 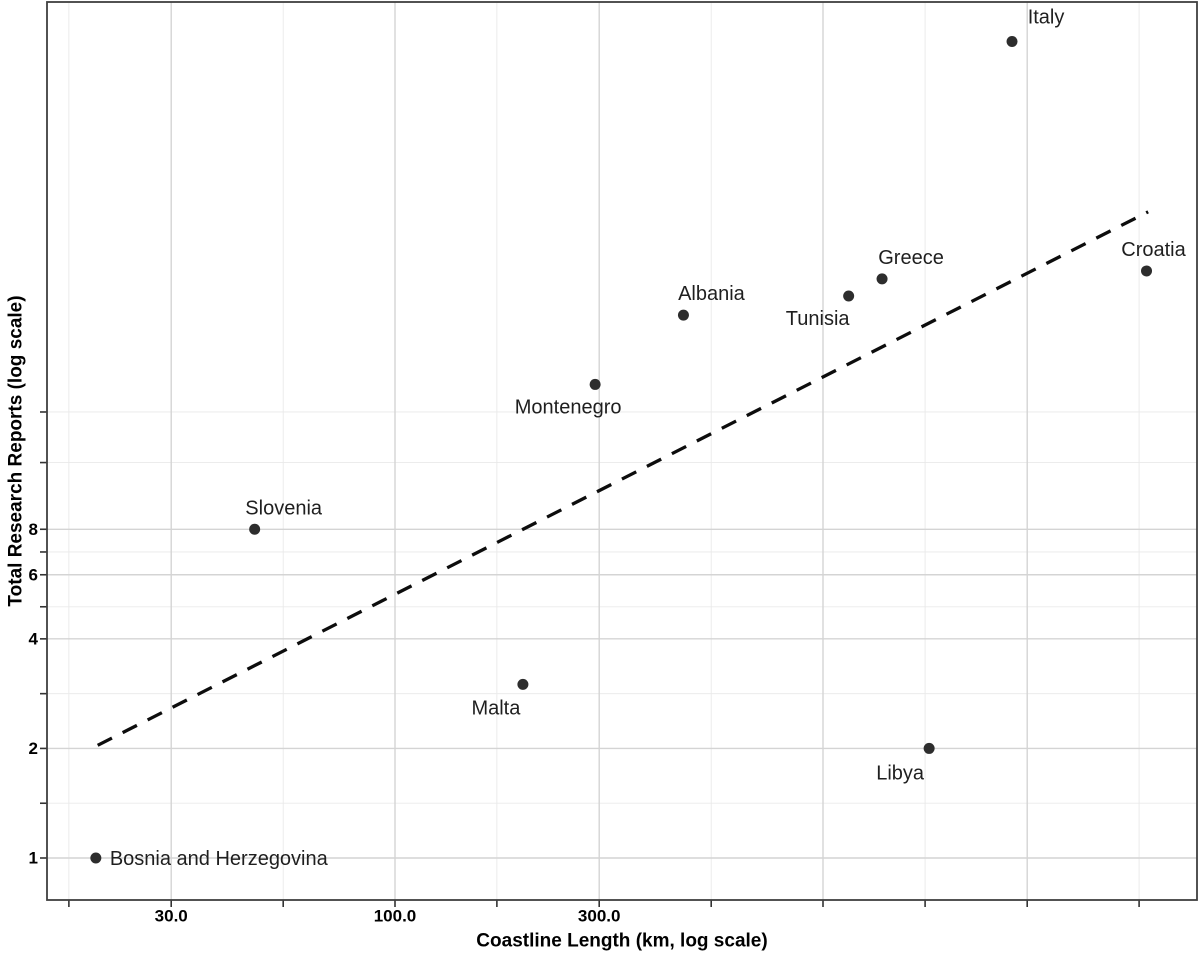 I want to click on point-label-croatia: Croatia, so click(x=1153, y=250).